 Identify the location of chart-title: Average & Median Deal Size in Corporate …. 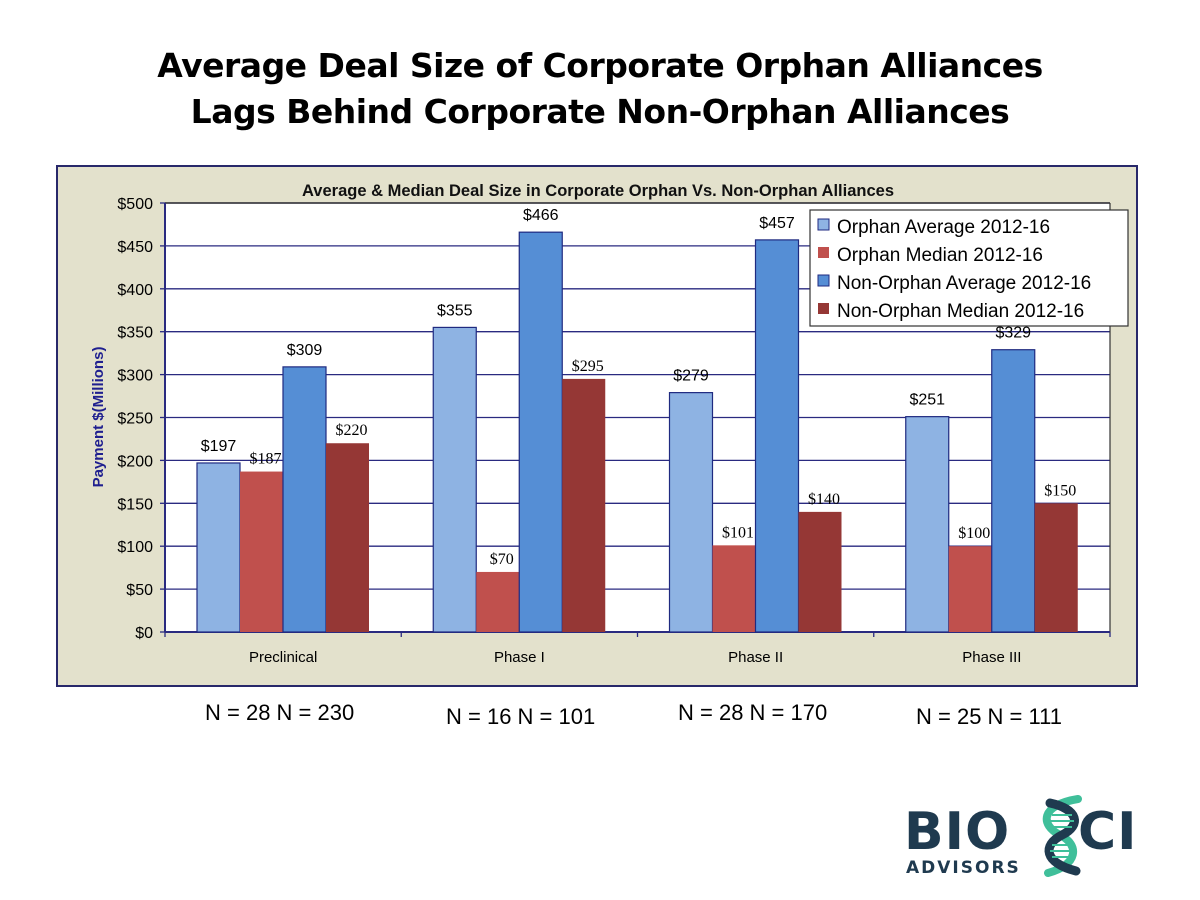
(598, 191).